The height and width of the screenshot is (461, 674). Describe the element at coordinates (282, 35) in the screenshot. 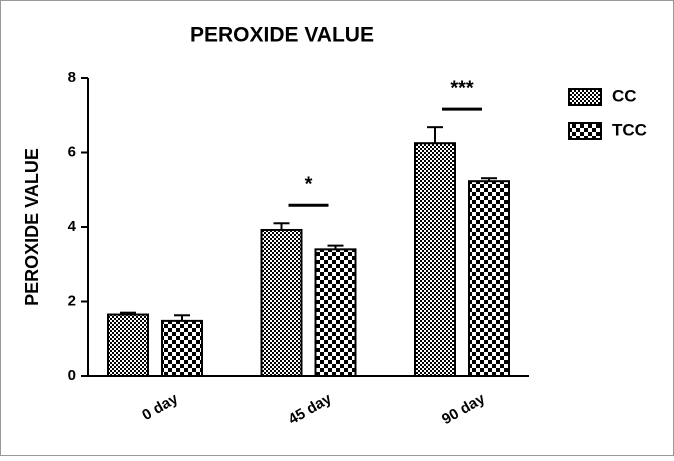

I see `chart-title: PEROXIDE VALUE` at that location.